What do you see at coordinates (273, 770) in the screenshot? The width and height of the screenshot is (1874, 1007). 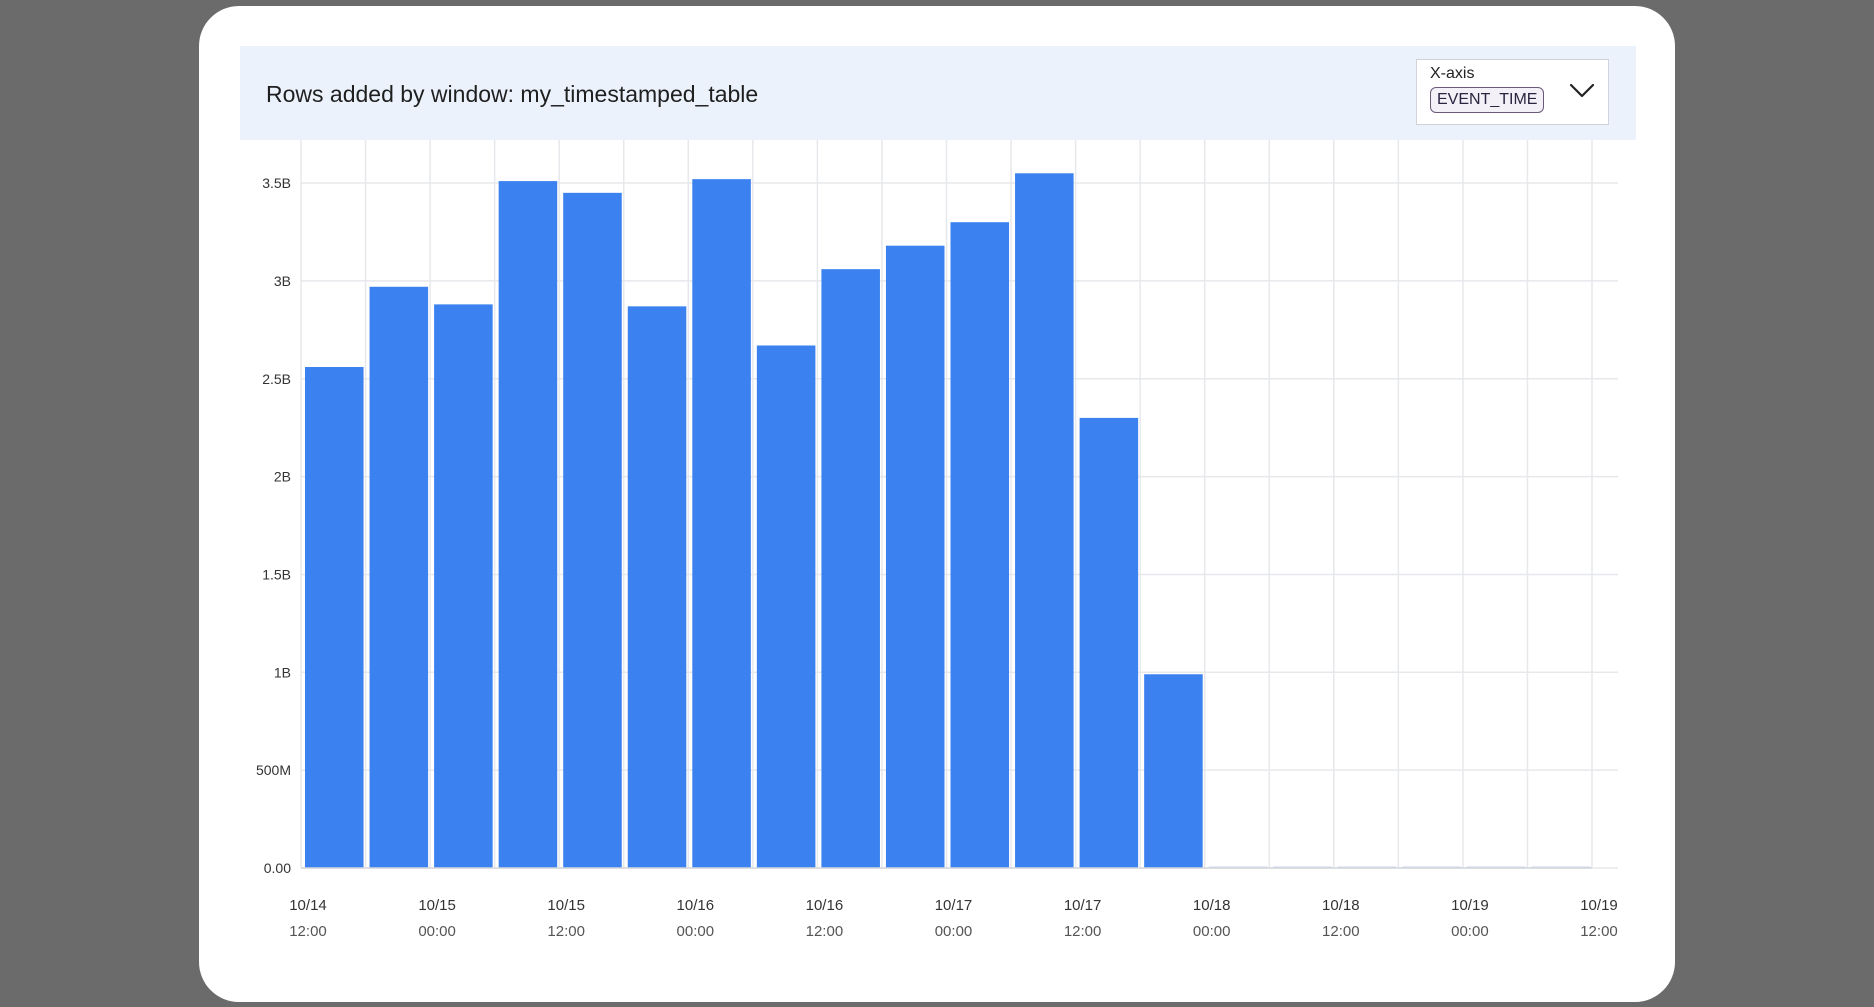 I see `y-tick-label: 500M` at bounding box center [273, 770].